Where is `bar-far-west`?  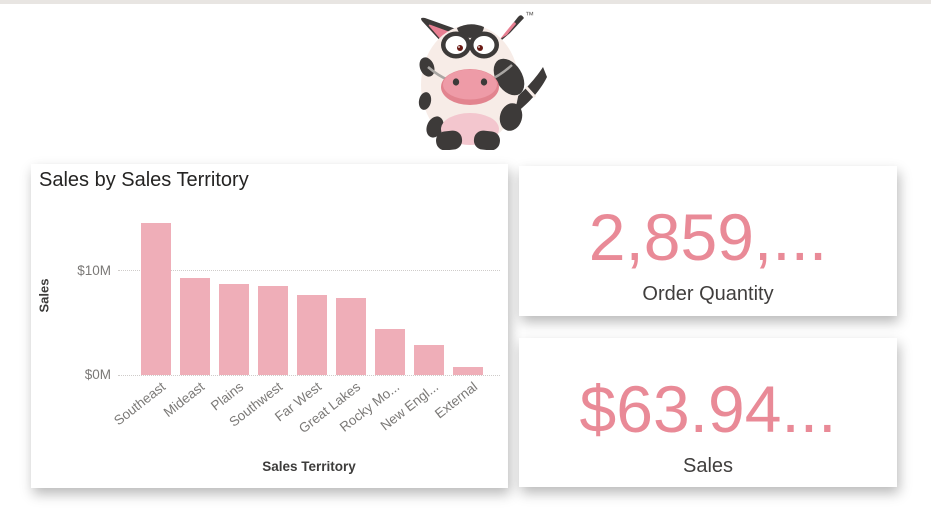
bar-far-west is located at coordinates (312, 334).